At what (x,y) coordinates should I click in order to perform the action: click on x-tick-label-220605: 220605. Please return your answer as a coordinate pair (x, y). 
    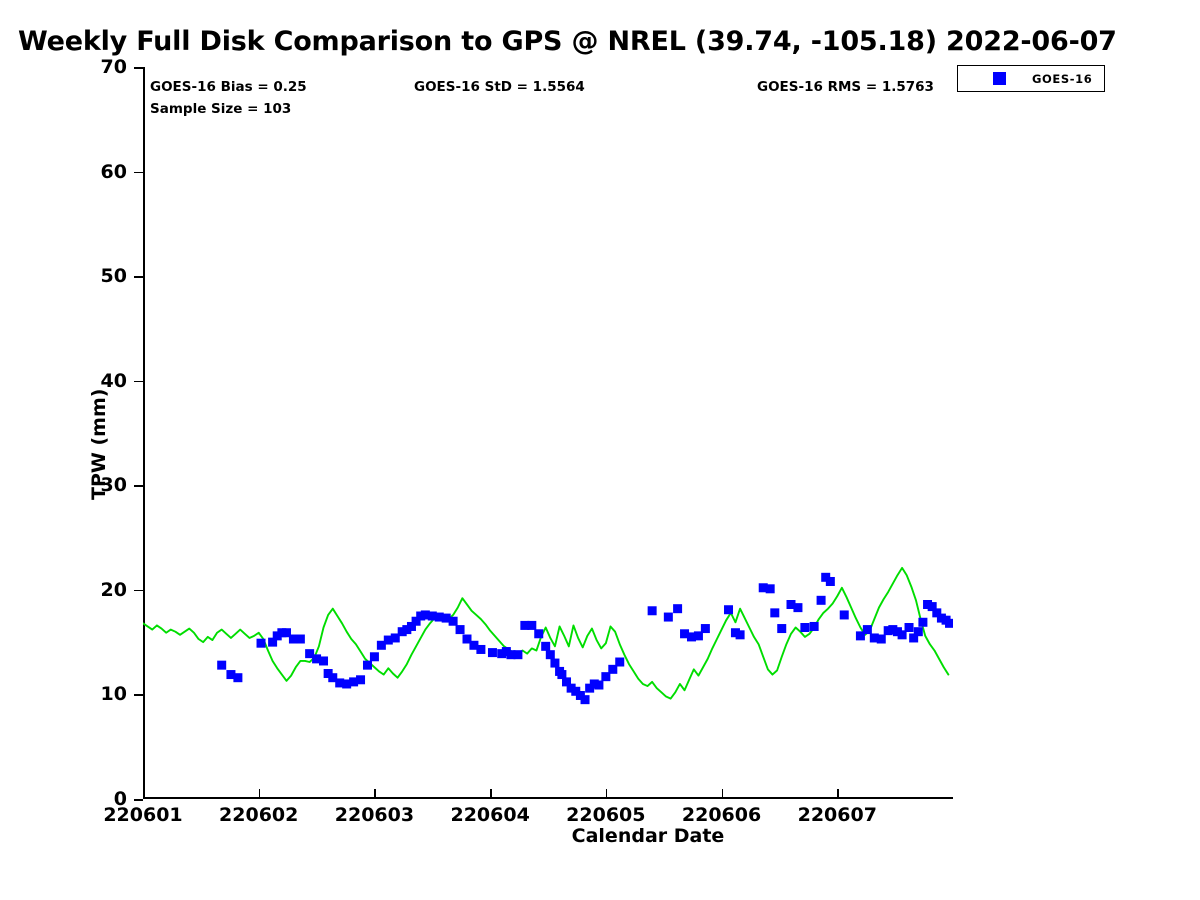
    Looking at the image, I should click on (606, 815).